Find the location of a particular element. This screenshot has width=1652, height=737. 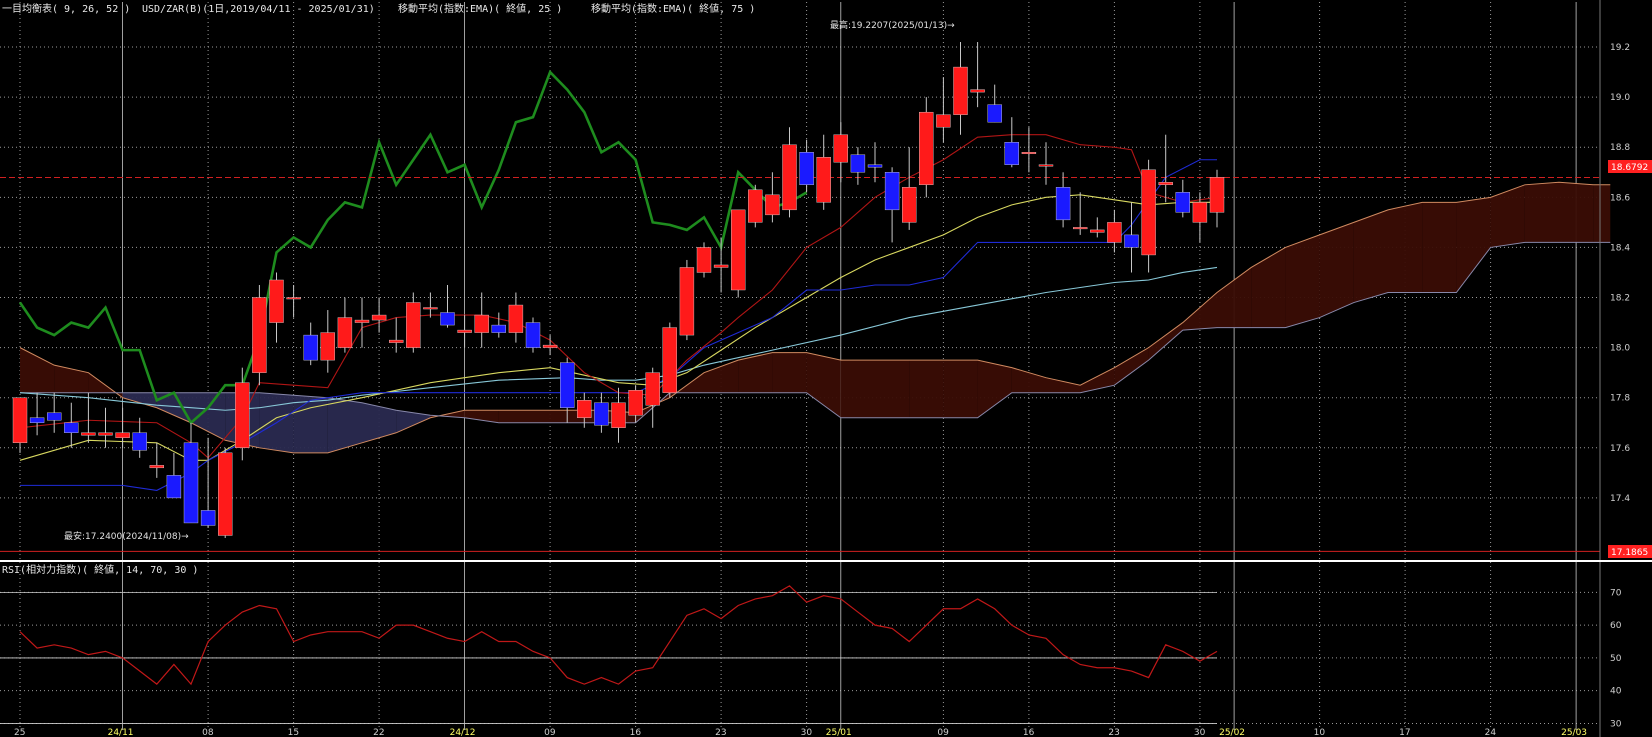

rsi-tick-label: 30 is located at coordinates (1616, 724).